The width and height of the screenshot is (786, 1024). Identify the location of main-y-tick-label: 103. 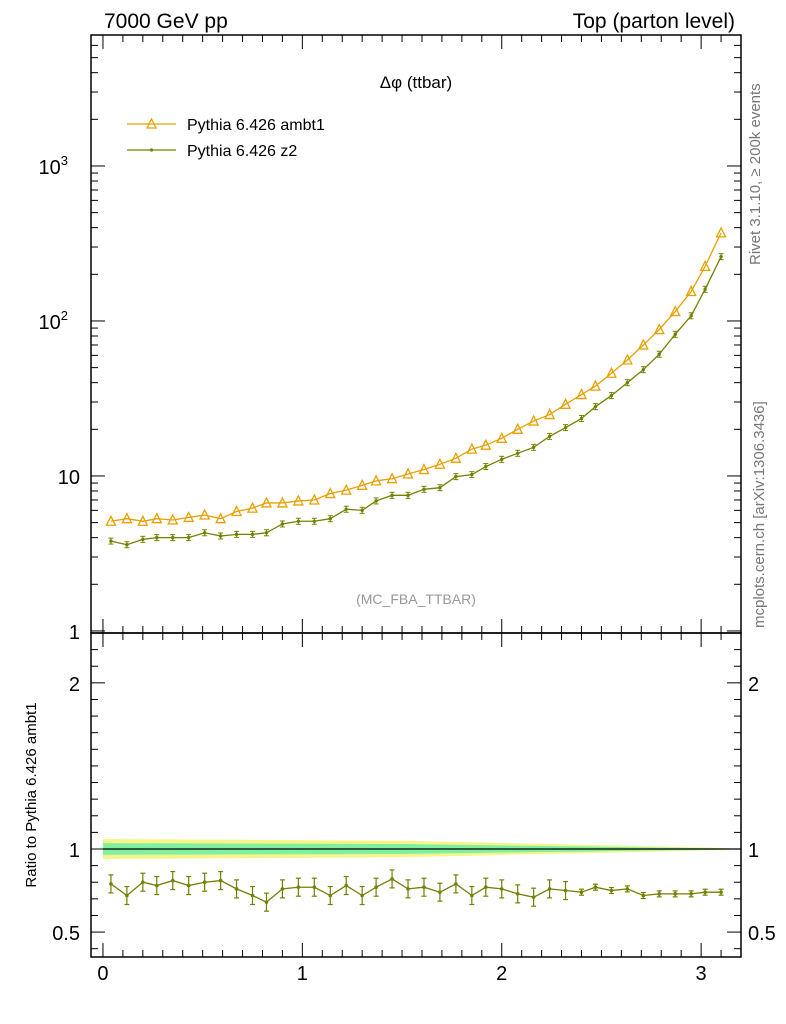
(53, 166).